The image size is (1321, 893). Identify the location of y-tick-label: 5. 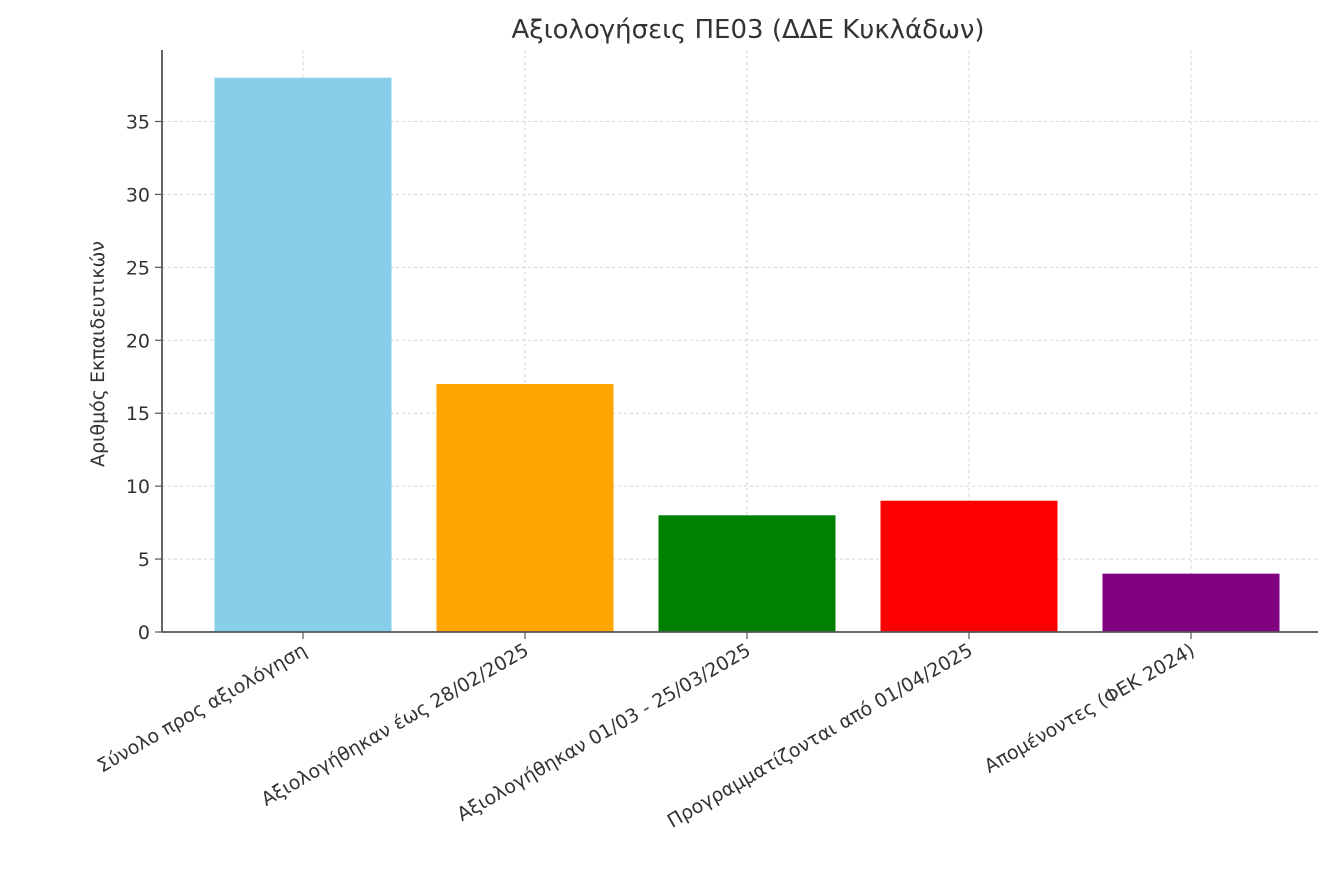
(144, 560).